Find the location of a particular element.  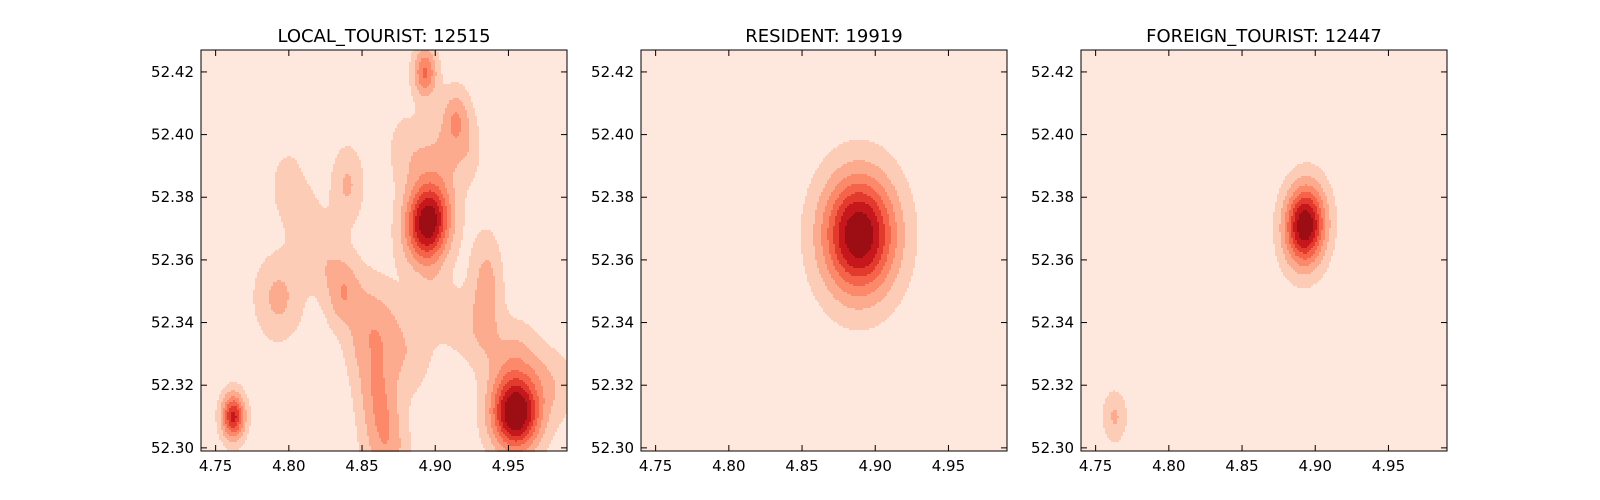

panel-title: FOREIGN_TOURIST: 12447 is located at coordinates (1264, 36).